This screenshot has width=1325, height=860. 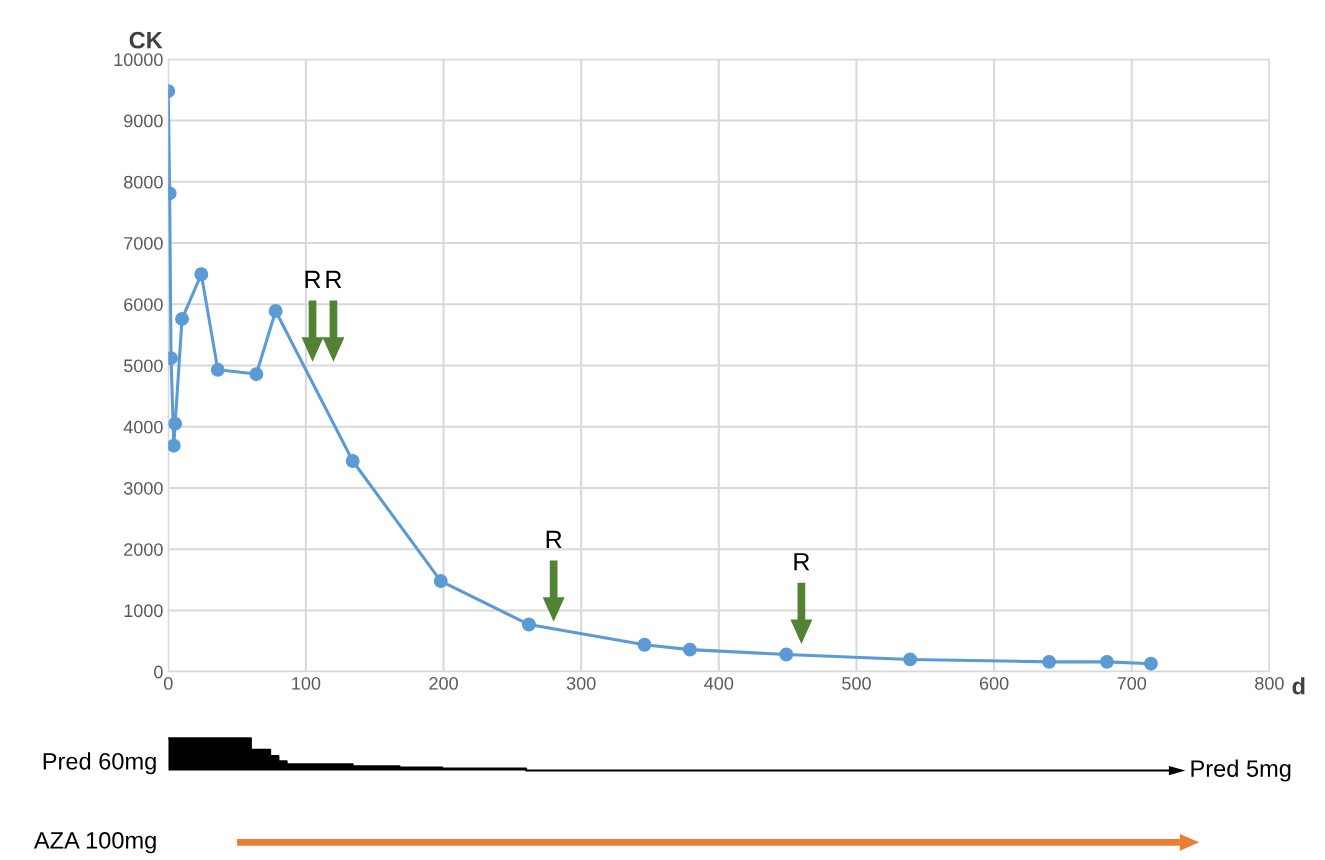 I want to click on y-tick-label: 2000, so click(x=143, y=549).